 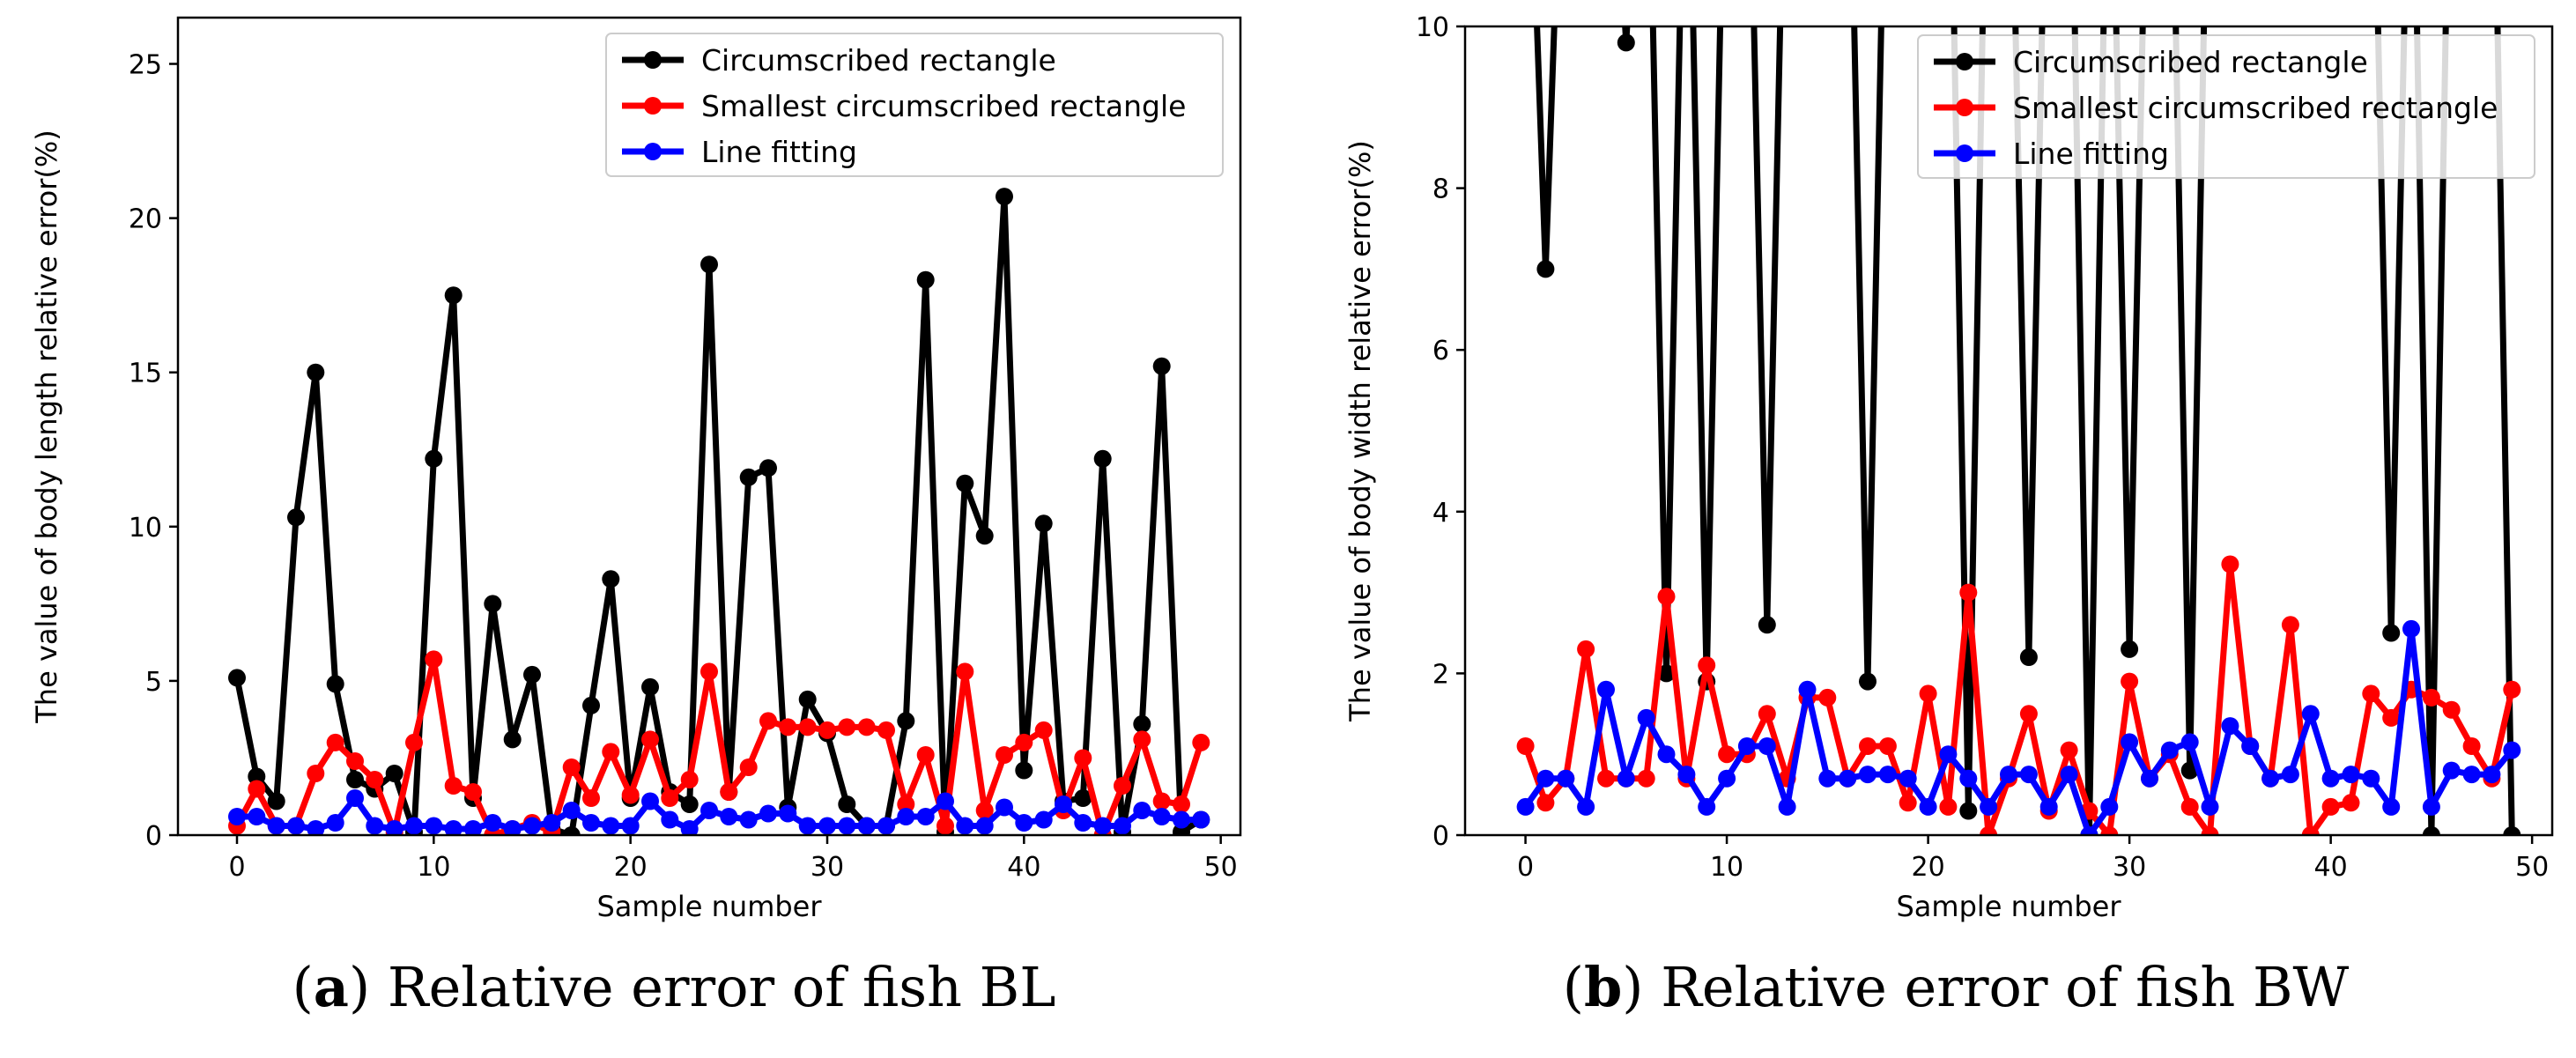 What do you see at coordinates (1440, 189) in the screenshot?
I see `y-tick-label: 8` at bounding box center [1440, 189].